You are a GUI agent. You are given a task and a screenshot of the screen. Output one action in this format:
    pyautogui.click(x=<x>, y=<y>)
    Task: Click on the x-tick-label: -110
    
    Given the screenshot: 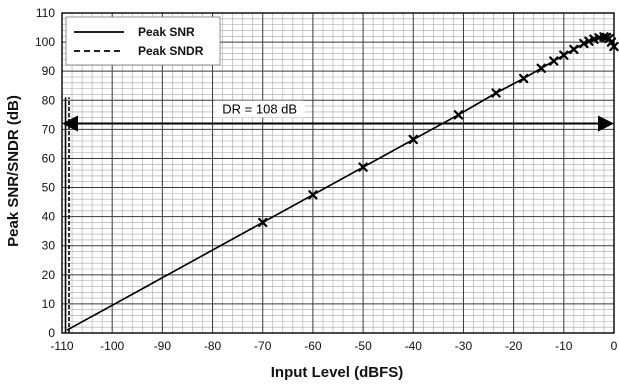 What is the action you would take?
    pyautogui.click(x=61, y=346)
    